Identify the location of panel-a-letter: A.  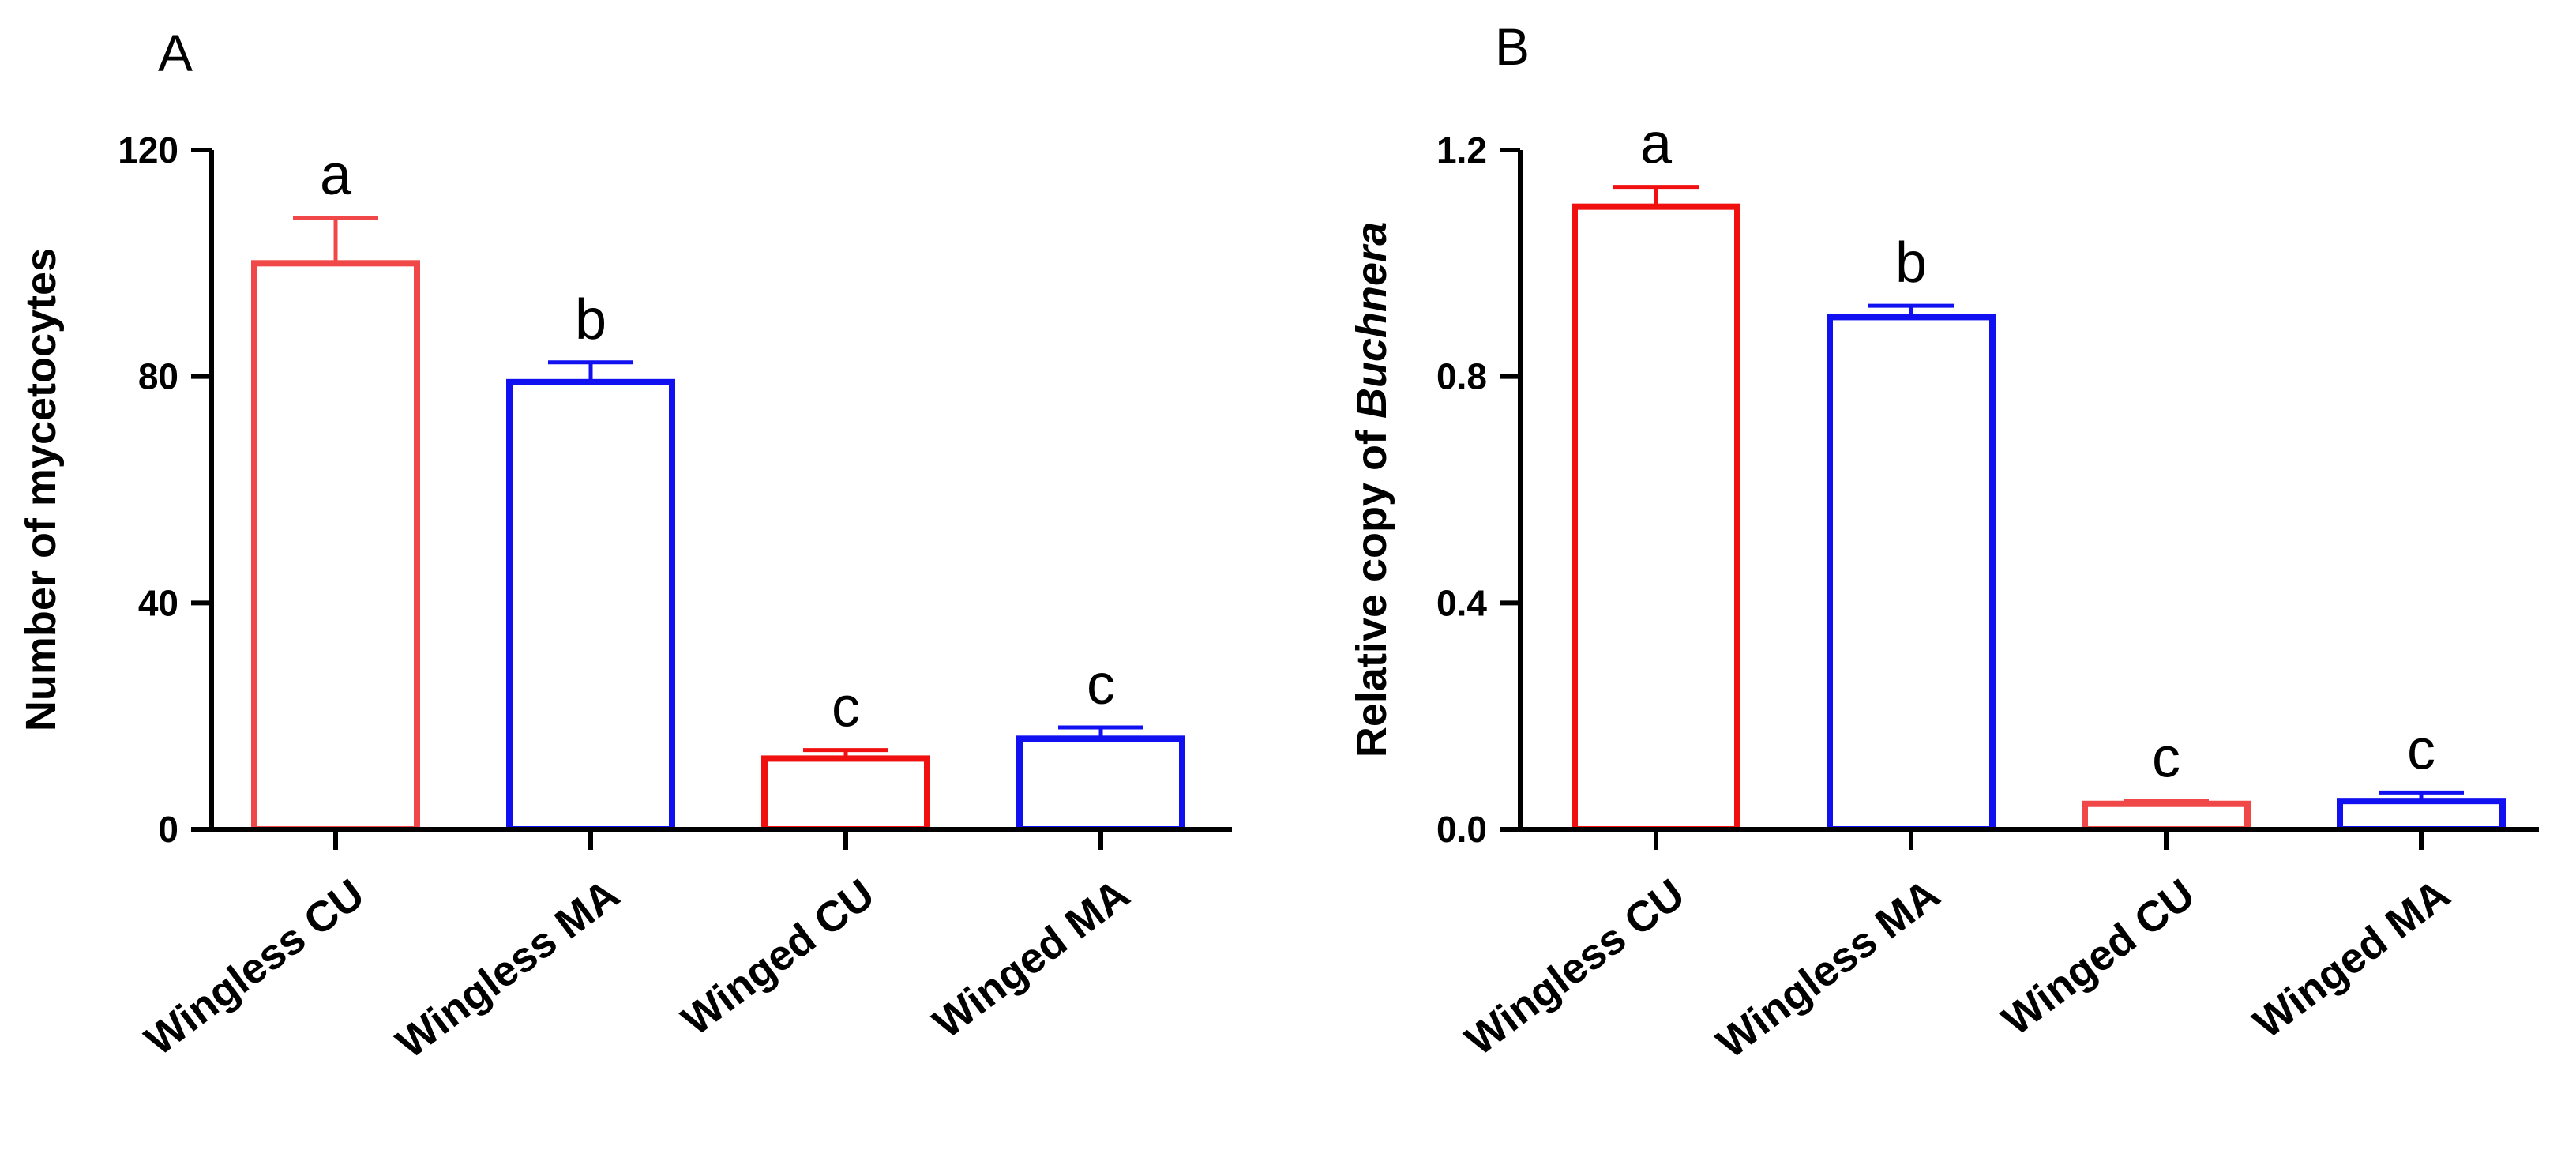
(175, 53).